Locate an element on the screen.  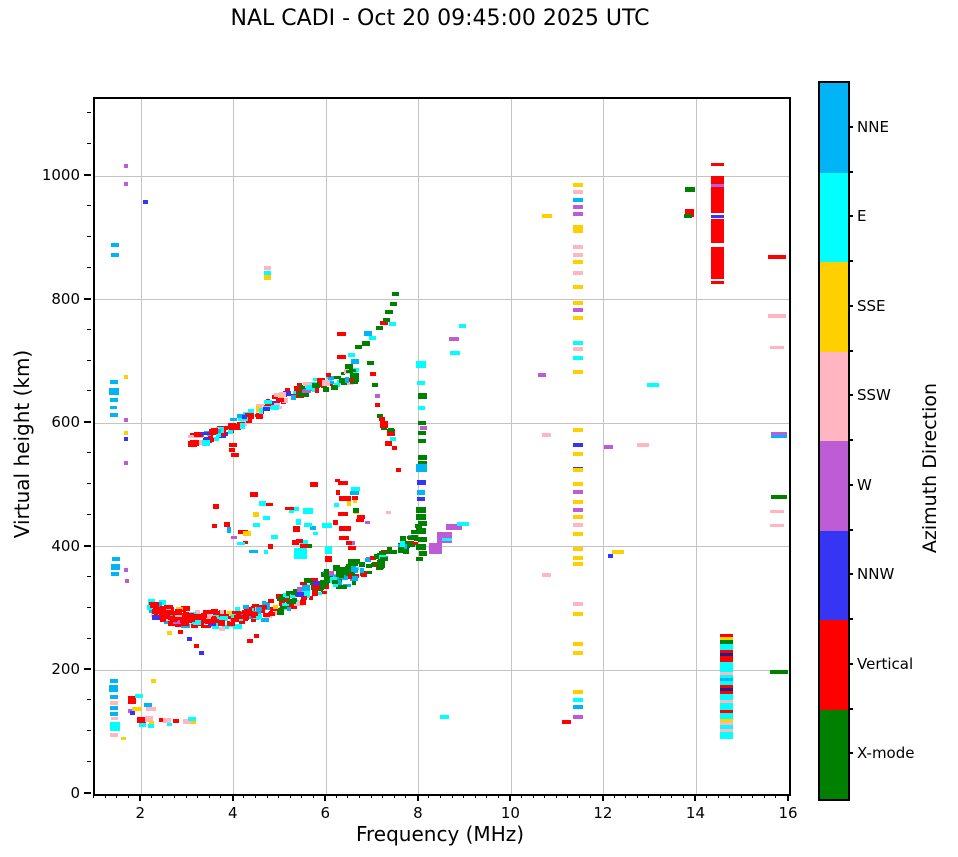
colorbar-label: NNW is located at coordinates (876, 574).